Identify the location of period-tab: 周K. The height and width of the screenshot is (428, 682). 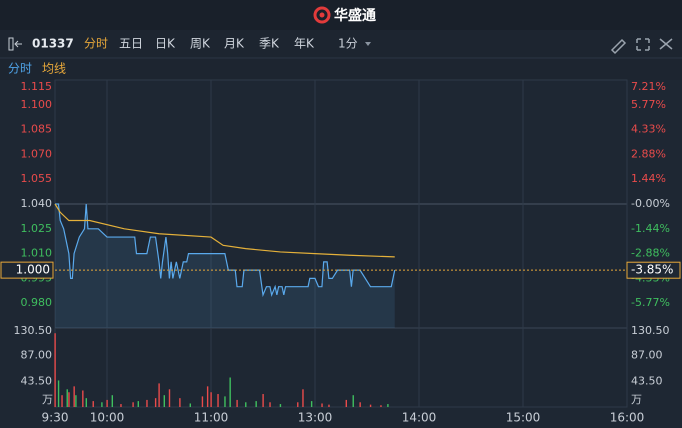
(200, 44).